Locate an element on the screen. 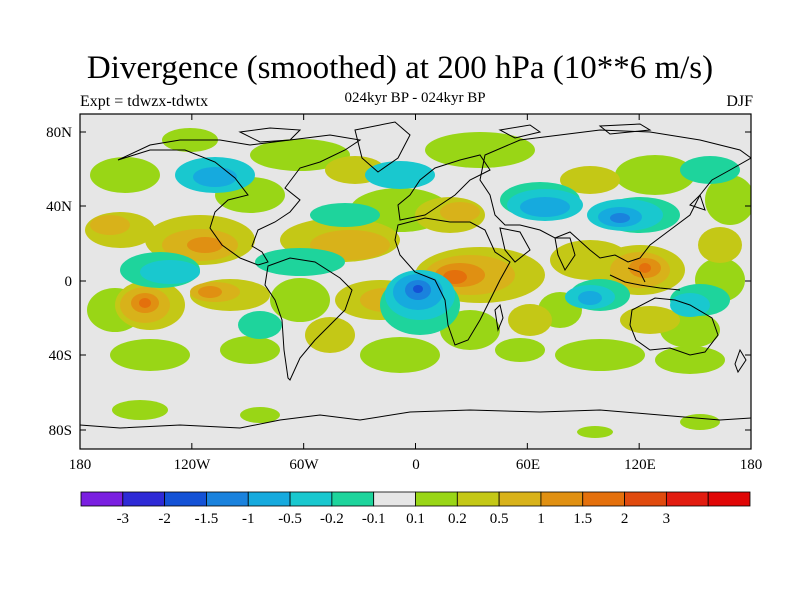 Image resolution: width=800 pixels, height=600 pixels. lon-label-60w: 60W is located at coordinates (304, 465).